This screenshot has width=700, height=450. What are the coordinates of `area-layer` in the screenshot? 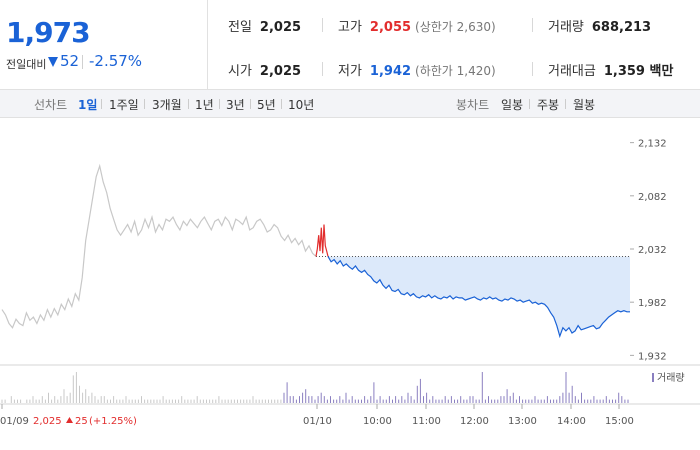 It's located at (473, 296).